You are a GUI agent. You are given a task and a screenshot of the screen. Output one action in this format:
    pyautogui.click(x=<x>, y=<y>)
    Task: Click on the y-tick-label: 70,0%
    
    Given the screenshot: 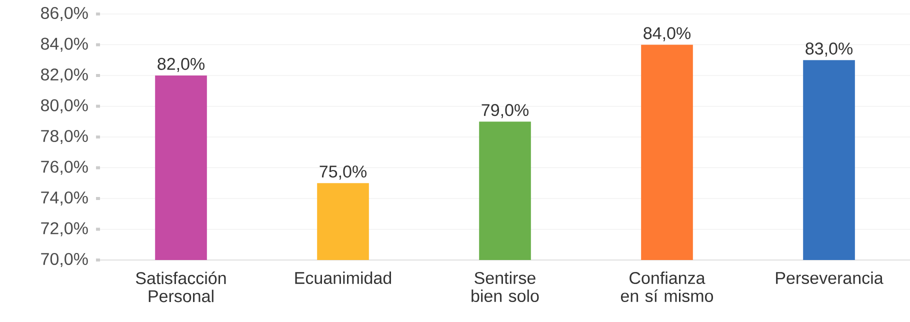 What is the action you would take?
    pyautogui.click(x=64, y=260)
    